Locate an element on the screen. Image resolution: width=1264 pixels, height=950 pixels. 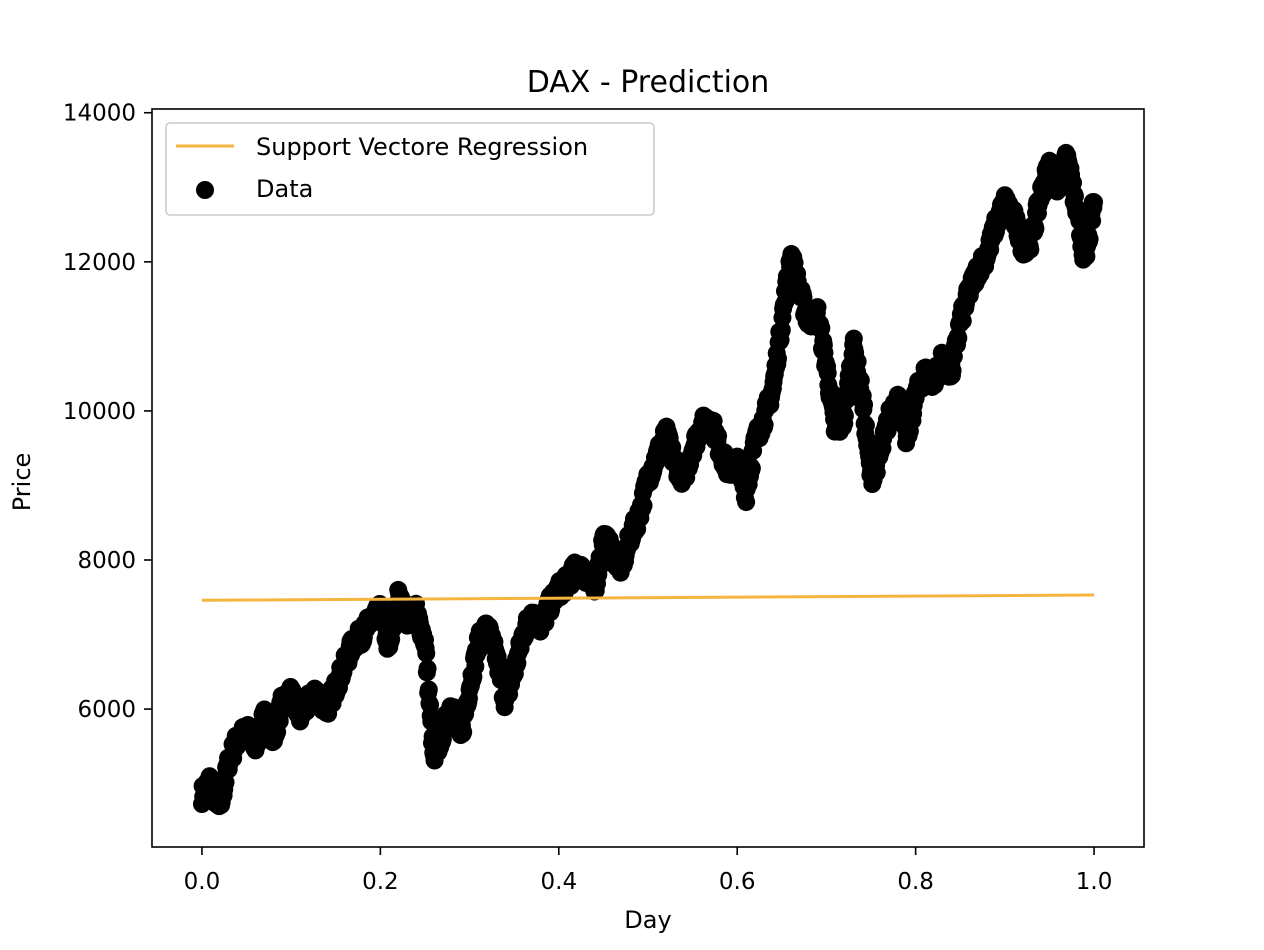
legend-label-data: Data is located at coordinates (284, 189).